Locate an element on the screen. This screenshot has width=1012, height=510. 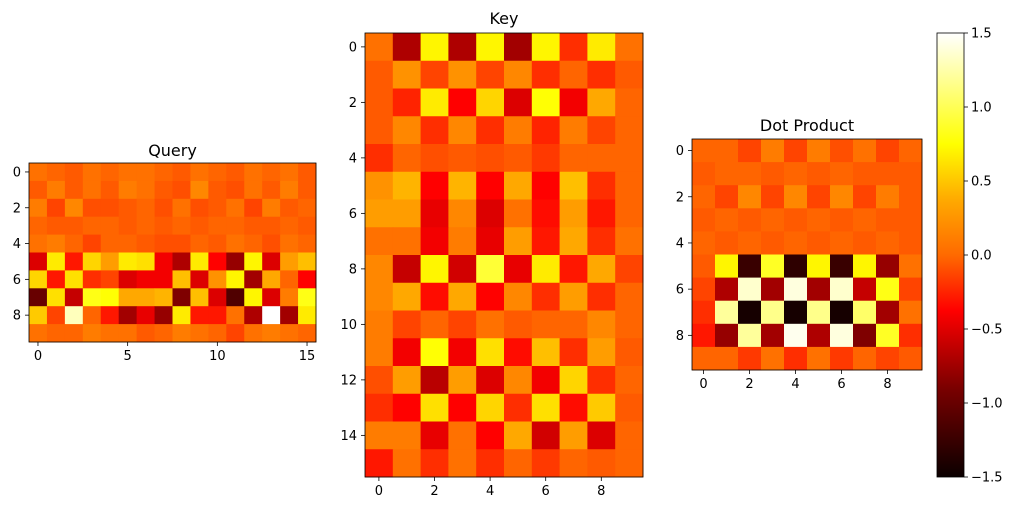
query-cells is located at coordinates (173, 253).